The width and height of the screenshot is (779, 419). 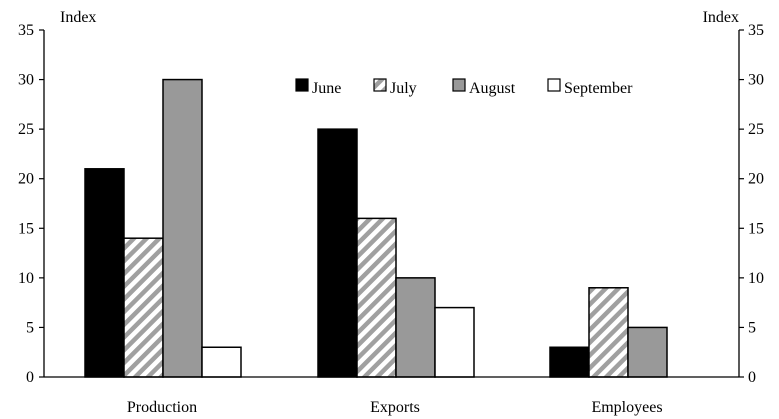 I want to click on legend-label-august: August, so click(x=492, y=88).